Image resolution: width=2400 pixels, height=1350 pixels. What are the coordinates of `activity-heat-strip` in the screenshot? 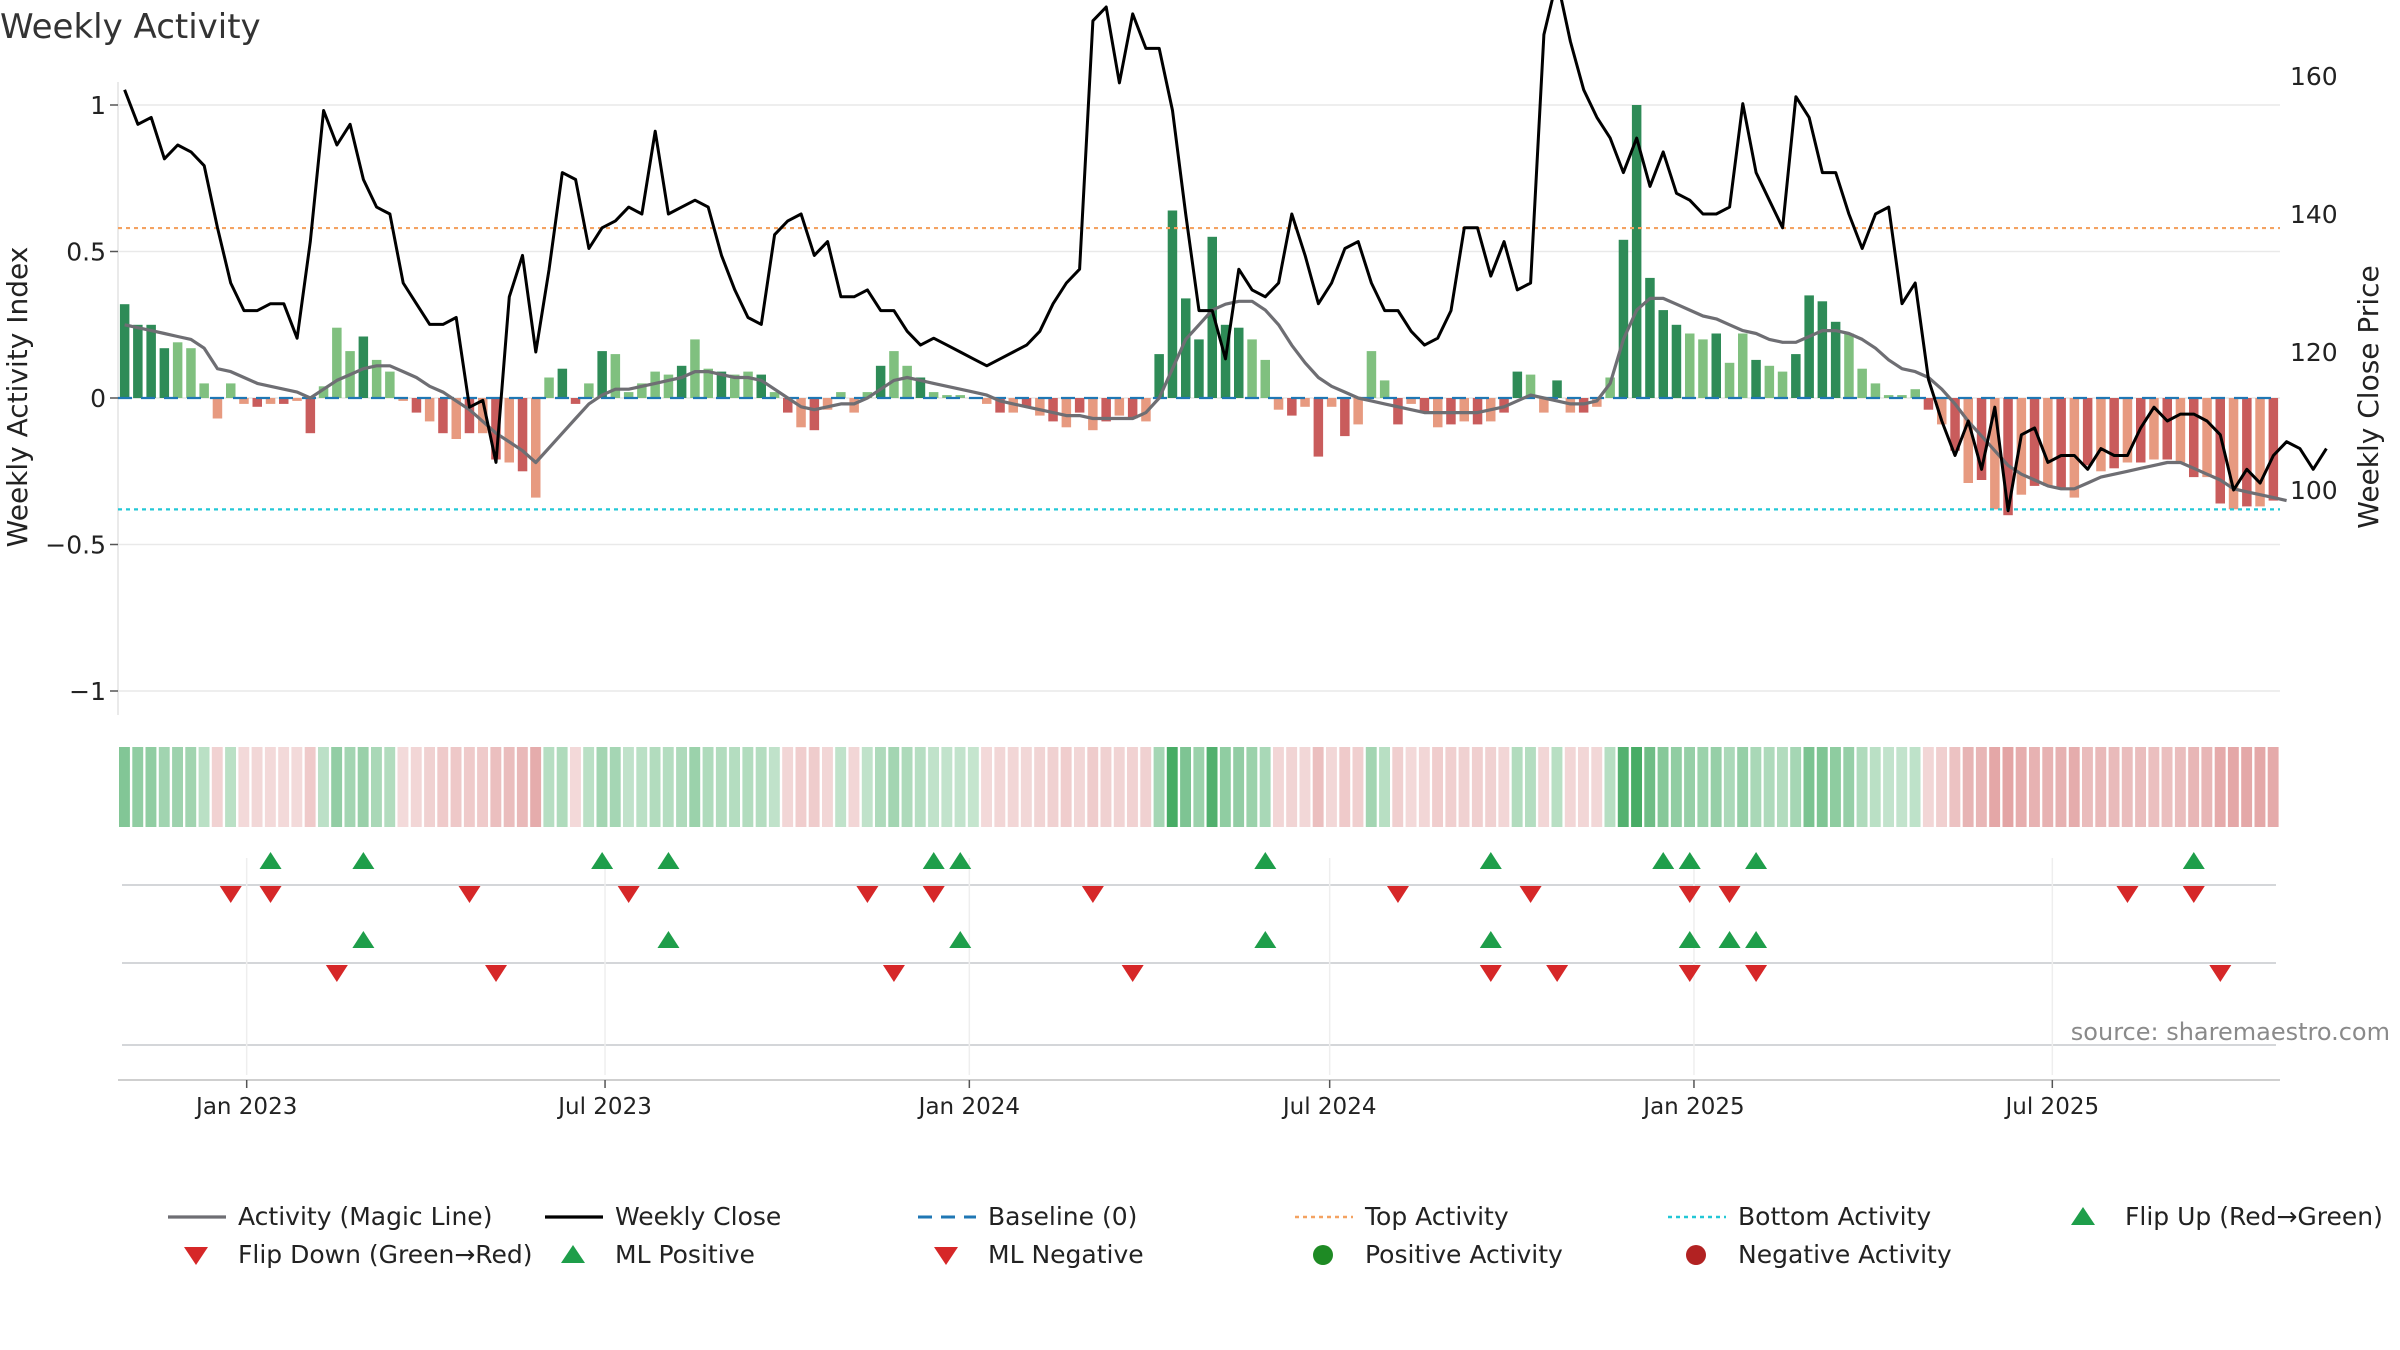 It's located at (1199, 787).